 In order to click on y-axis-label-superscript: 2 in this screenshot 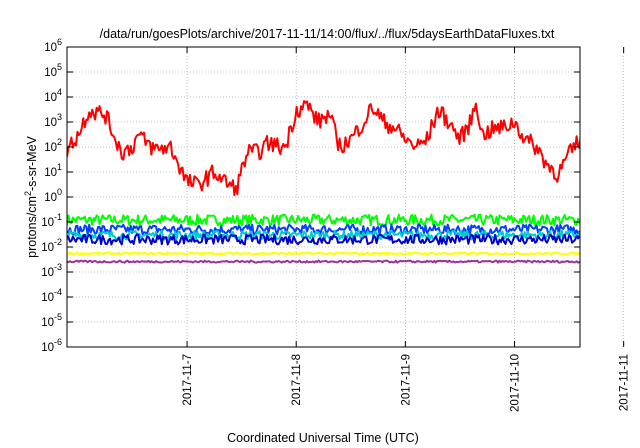, I will do `click(28, 193)`.